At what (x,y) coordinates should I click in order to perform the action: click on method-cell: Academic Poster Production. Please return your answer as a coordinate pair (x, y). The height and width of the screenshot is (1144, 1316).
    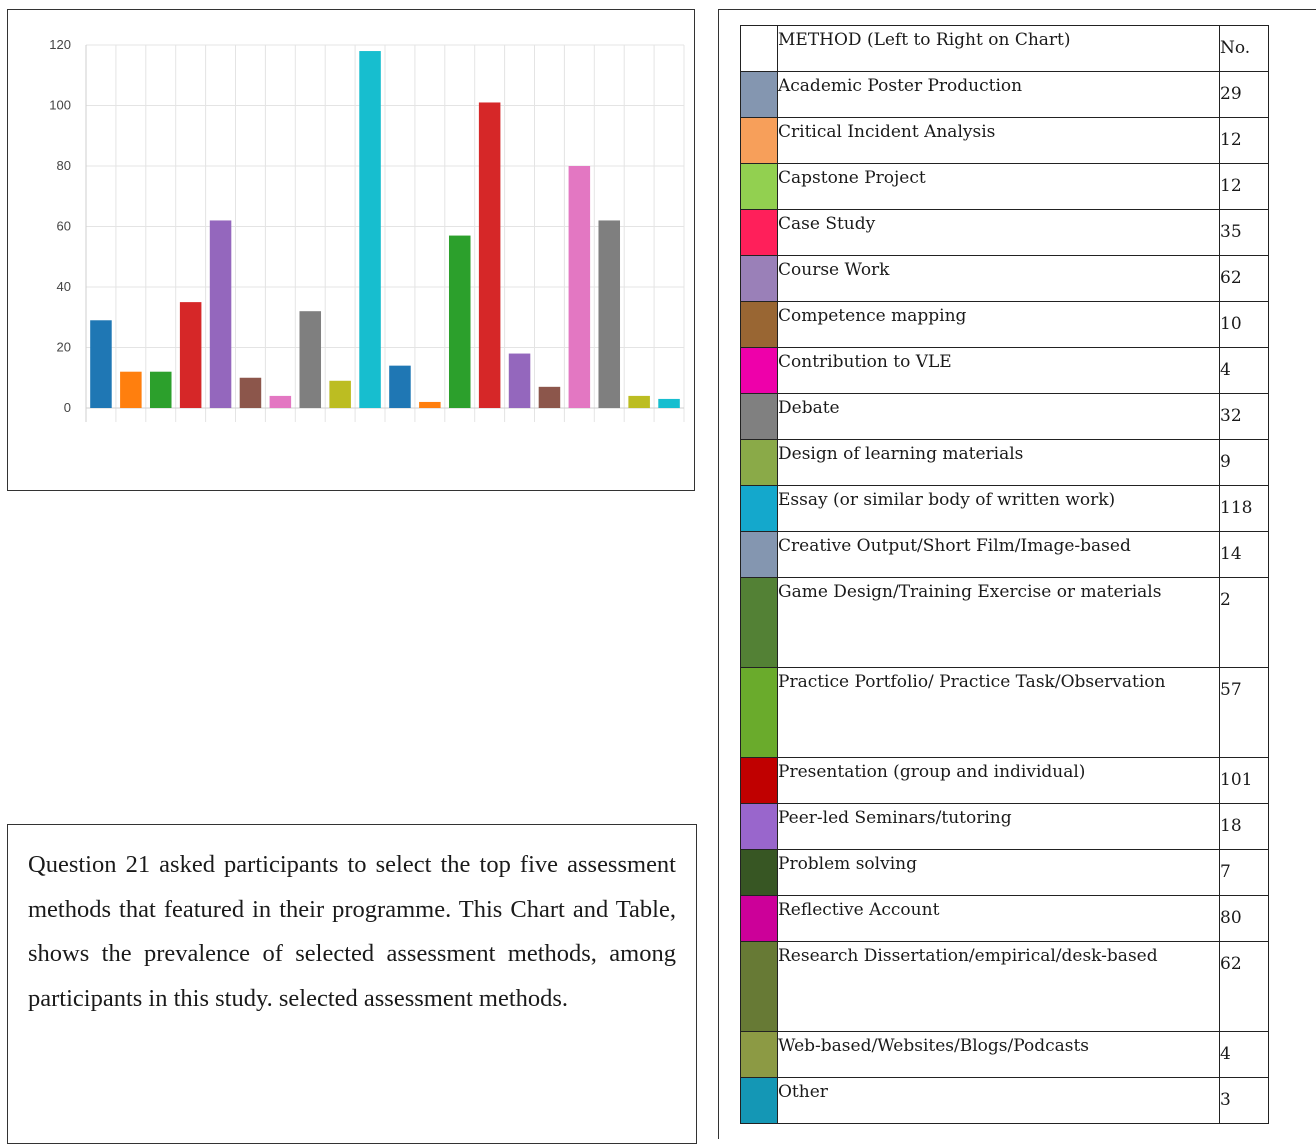
    Looking at the image, I should click on (998, 94).